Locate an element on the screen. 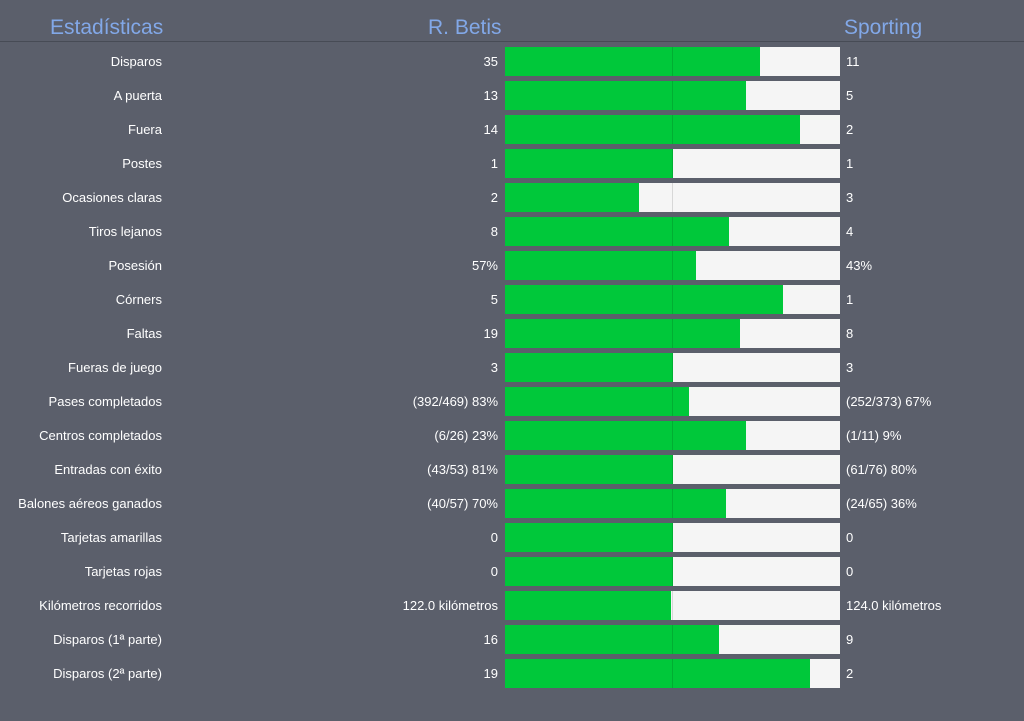 The image size is (1024, 721). stat-row: Disparos (2ª parte) 19 2 is located at coordinates (512, 675).